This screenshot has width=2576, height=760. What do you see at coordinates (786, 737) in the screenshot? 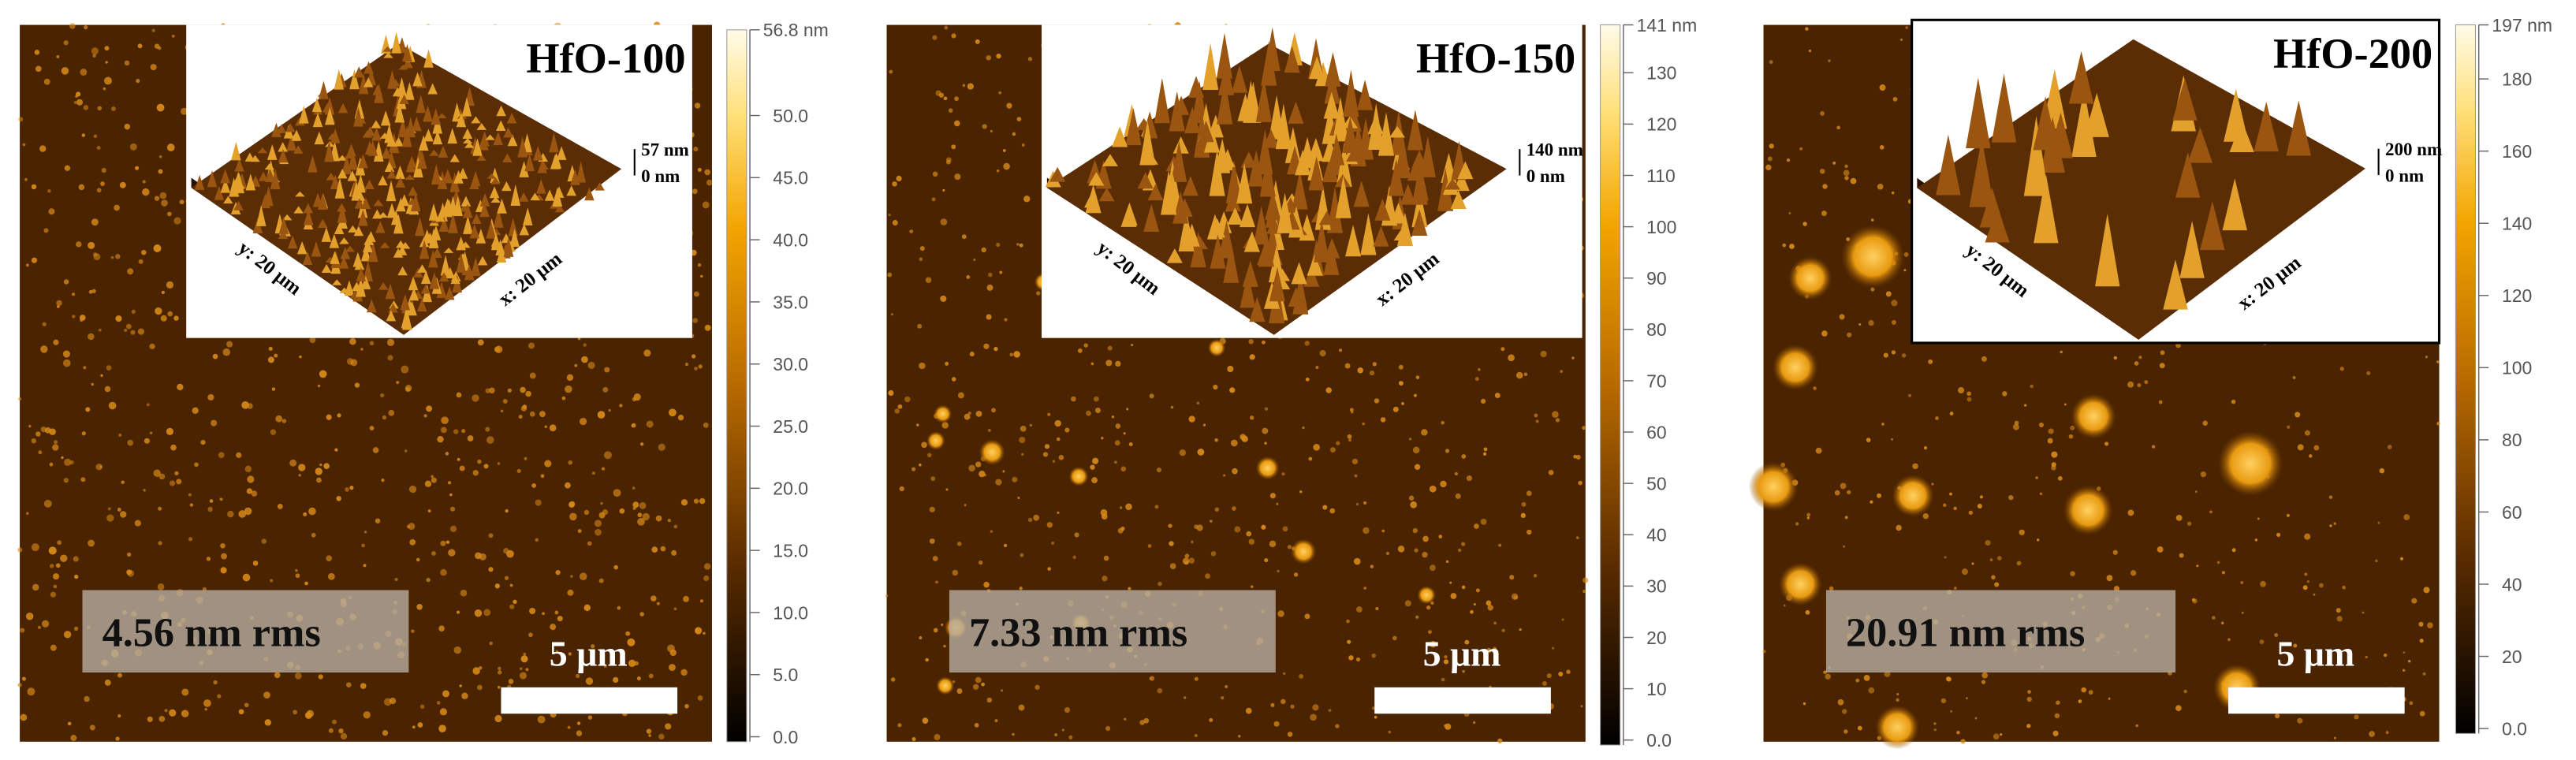
I see `colorbar-tick-label: 0.0` at bounding box center [786, 737].